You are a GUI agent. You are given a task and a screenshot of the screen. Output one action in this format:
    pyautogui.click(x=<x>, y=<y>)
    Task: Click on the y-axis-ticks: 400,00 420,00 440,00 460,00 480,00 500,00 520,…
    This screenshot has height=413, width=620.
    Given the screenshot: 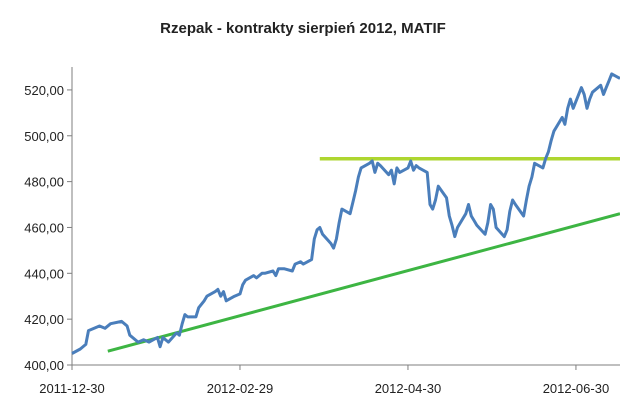 What is the action you would take?
    pyautogui.click(x=48, y=228)
    